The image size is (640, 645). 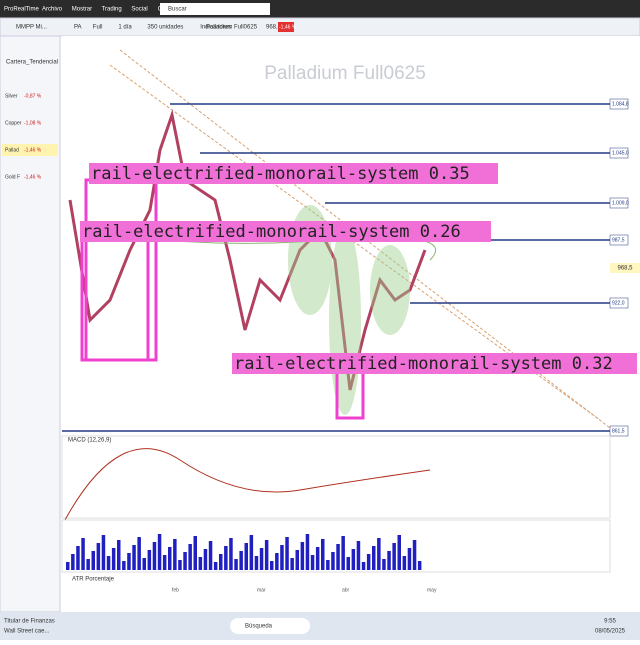 What do you see at coordinates (78, 28) in the screenshot?
I see `toolbar-item: PA` at bounding box center [78, 28].